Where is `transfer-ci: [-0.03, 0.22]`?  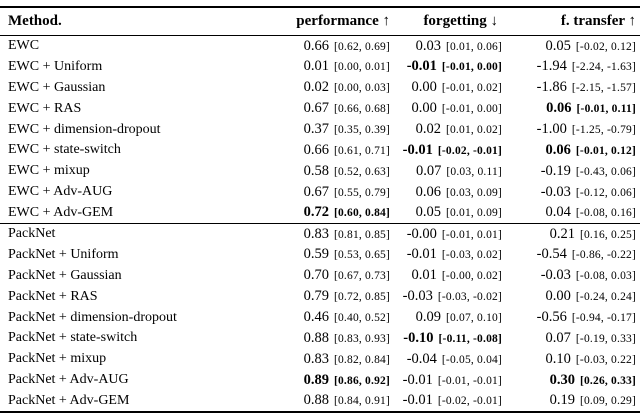
transfer-ci: [-0.03, 0.22] is located at coordinates (605, 359).